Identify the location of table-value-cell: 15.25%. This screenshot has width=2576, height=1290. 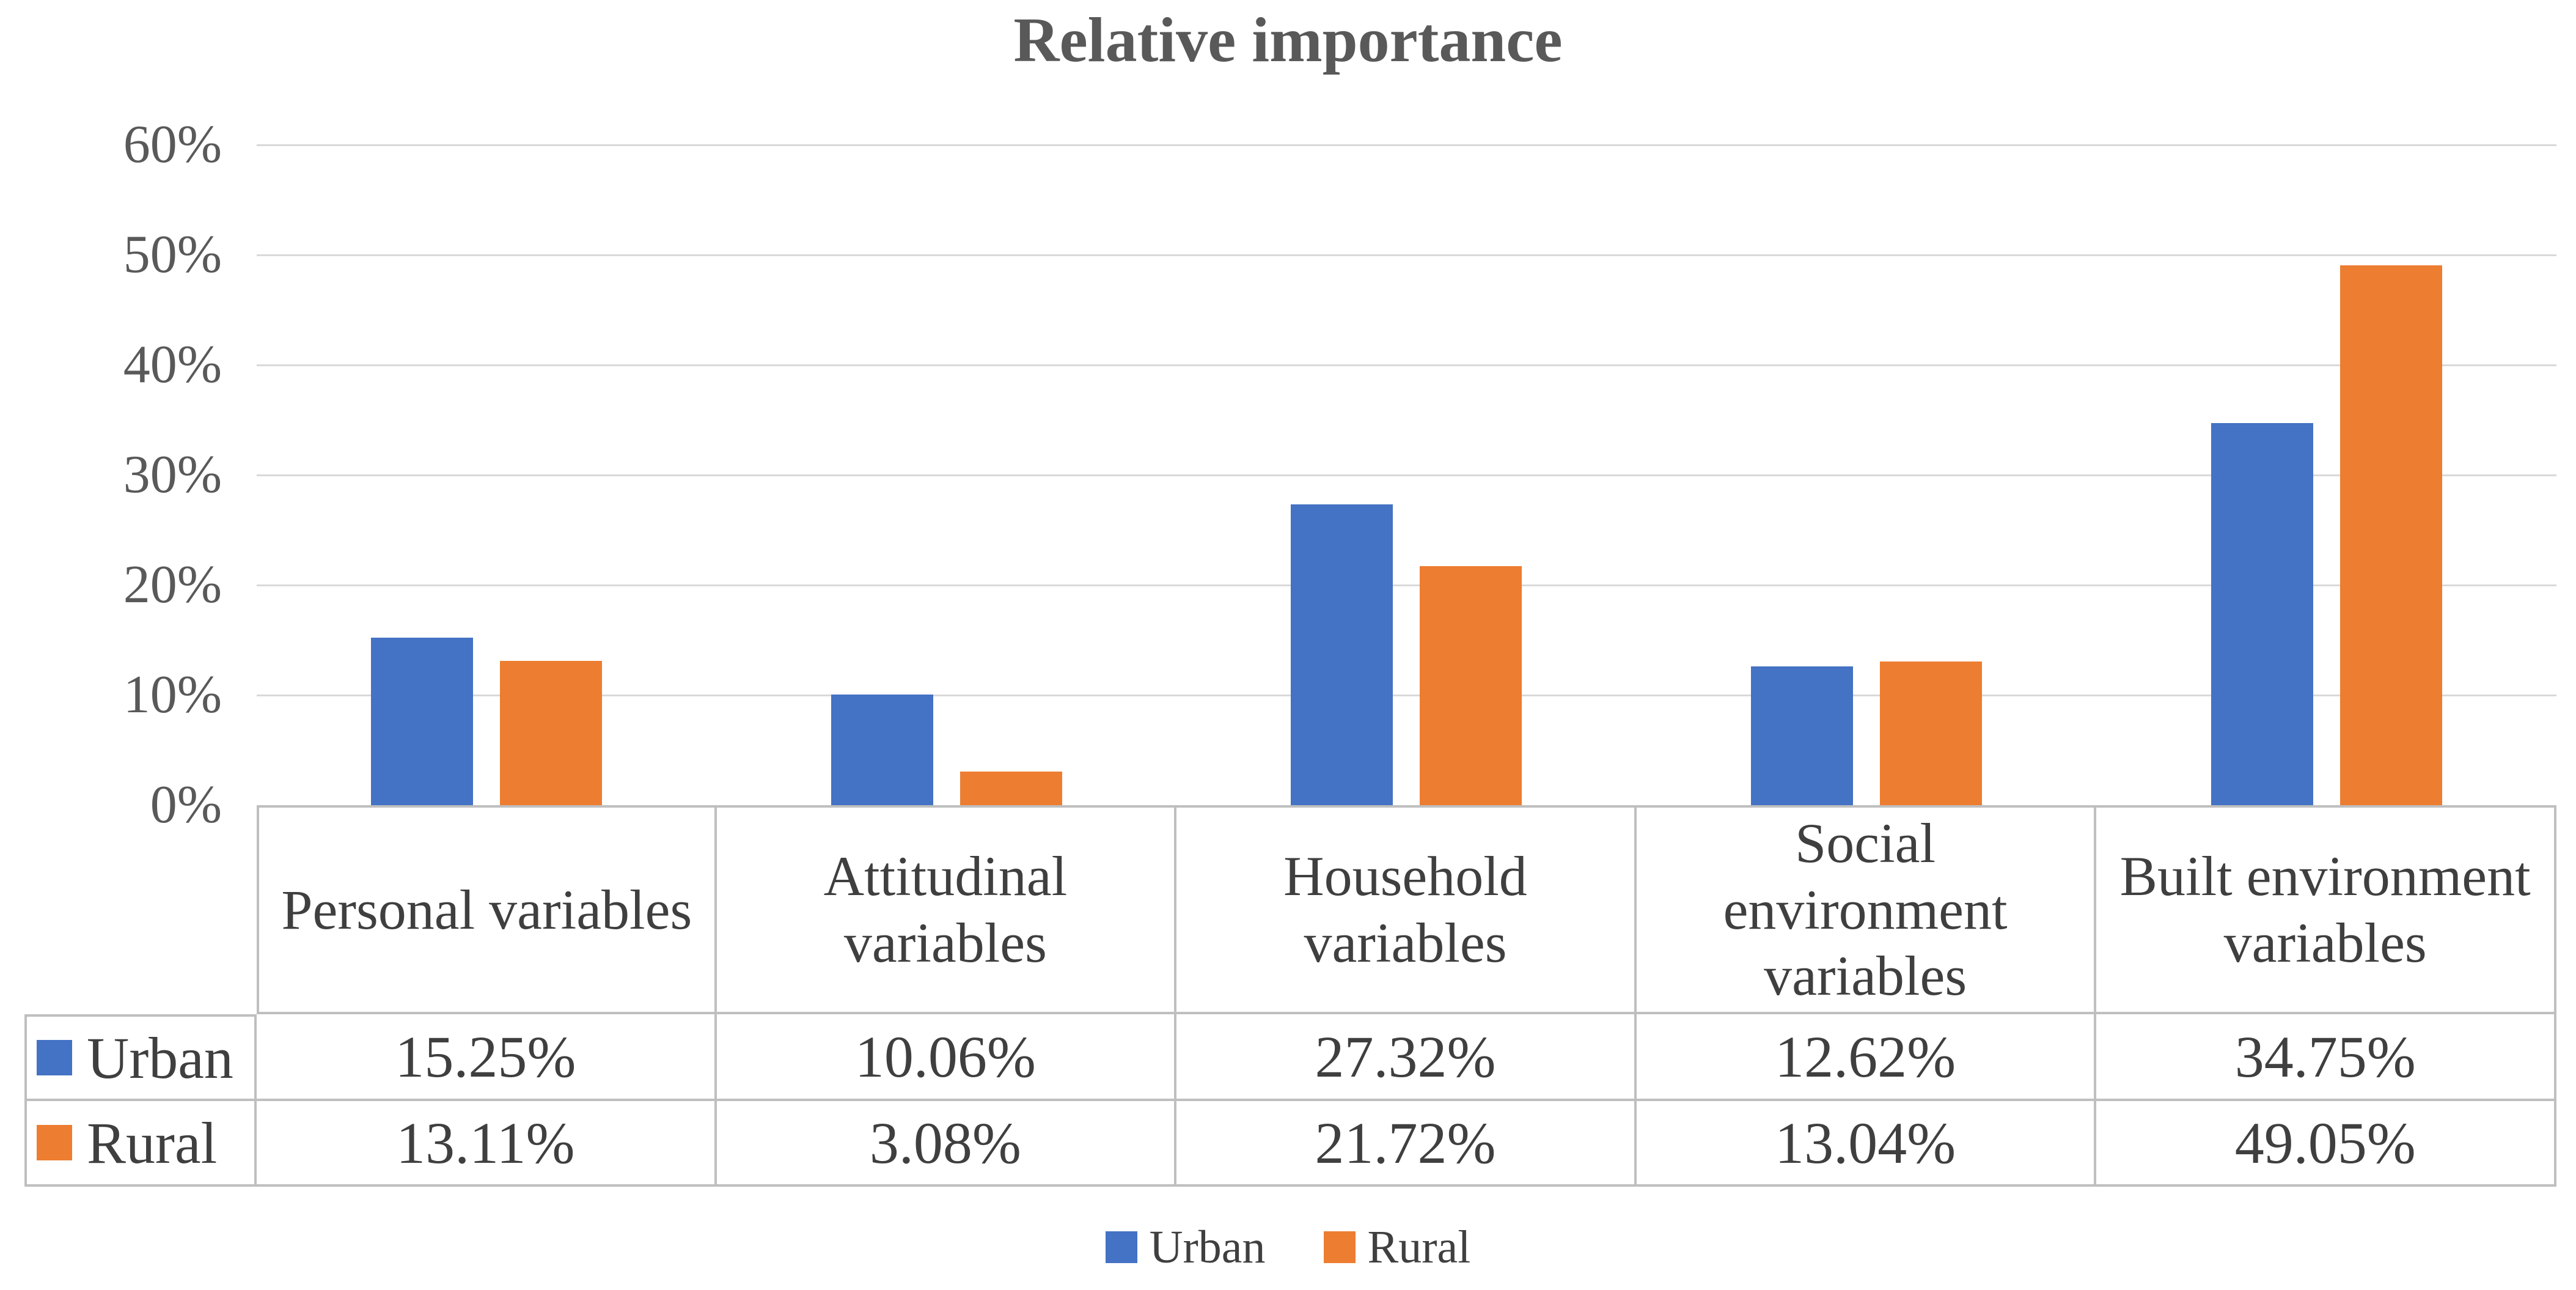
(487, 1057).